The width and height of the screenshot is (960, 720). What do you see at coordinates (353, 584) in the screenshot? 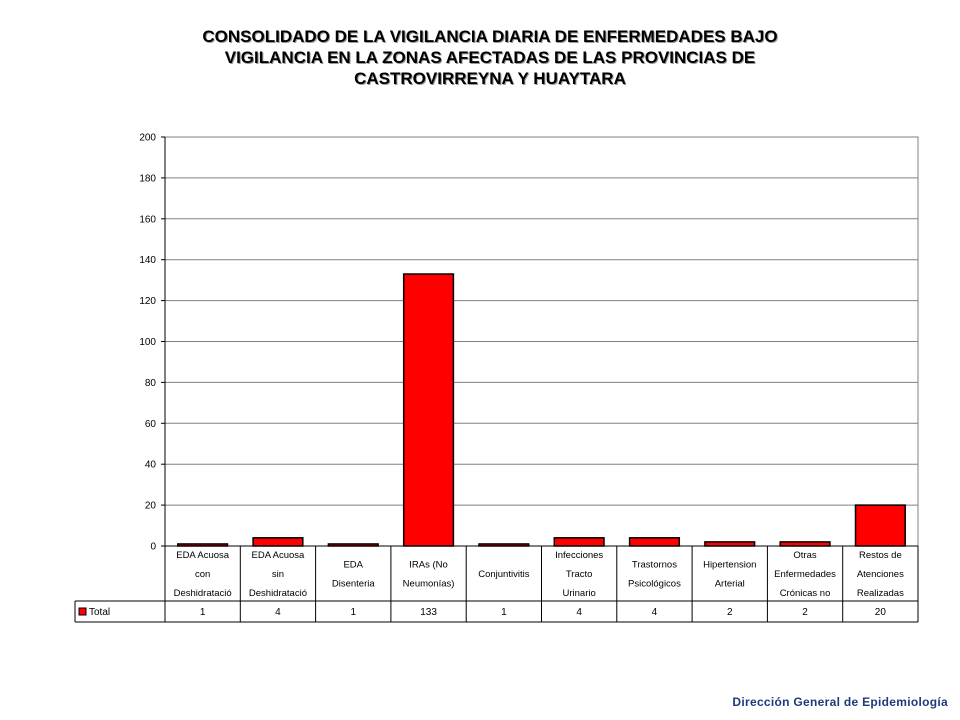
I see `category-label: Disenteria` at bounding box center [353, 584].